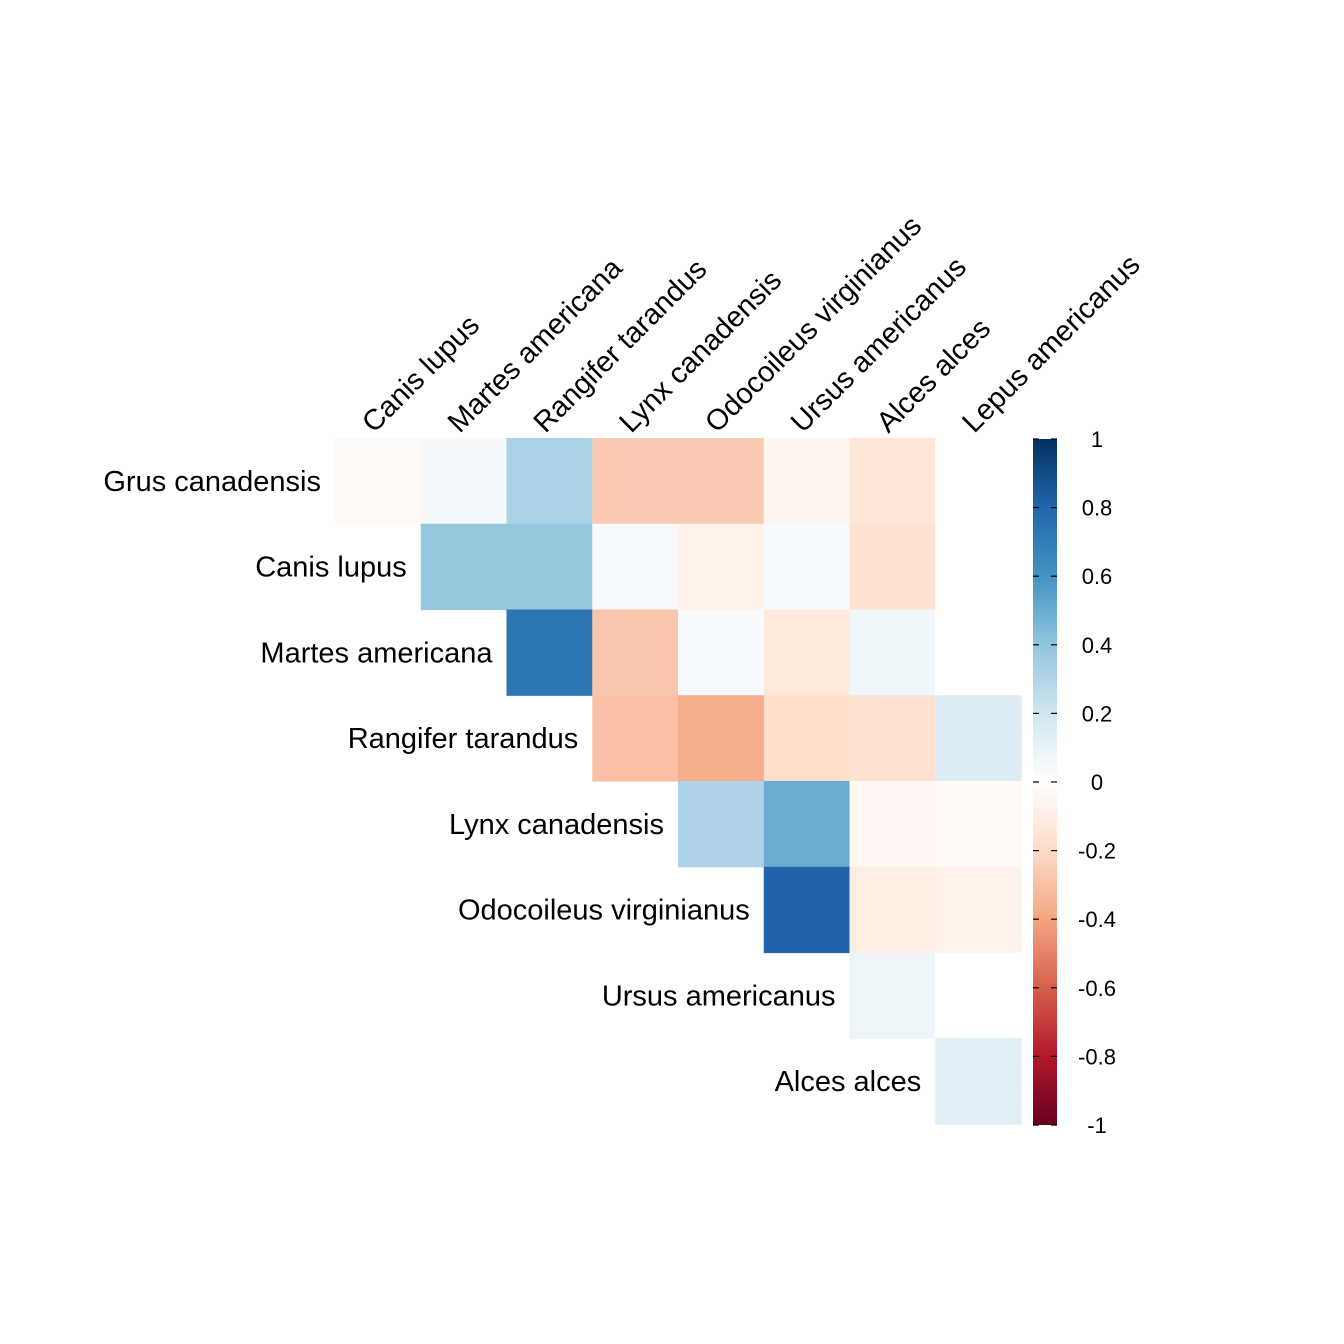 The height and width of the screenshot is (1344, 1344). Describe the element at coordinates (848, 1082) in the screenshot. I see `row-label: Alces alces` at that location.